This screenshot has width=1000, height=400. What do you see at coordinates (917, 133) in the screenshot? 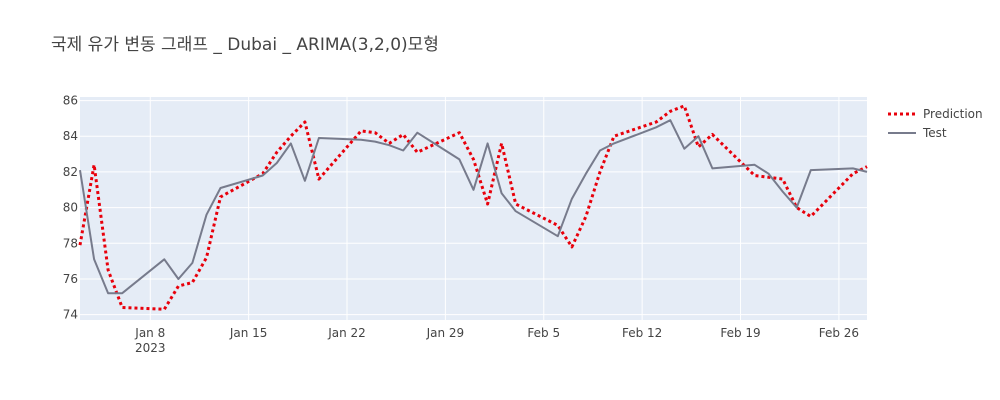
I see `legend-item-test: Test` at bounding box center [917, 133].